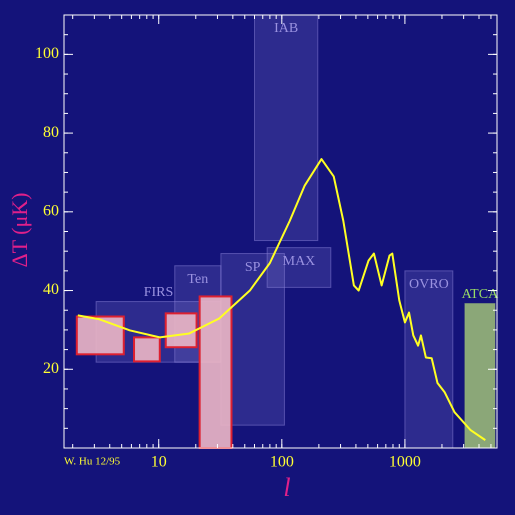 The image size is (515, 515). What do you see at coordinates (159, 292) in the screenshot?
I see `box-label: FIRS` at bounding box center [159, 292].